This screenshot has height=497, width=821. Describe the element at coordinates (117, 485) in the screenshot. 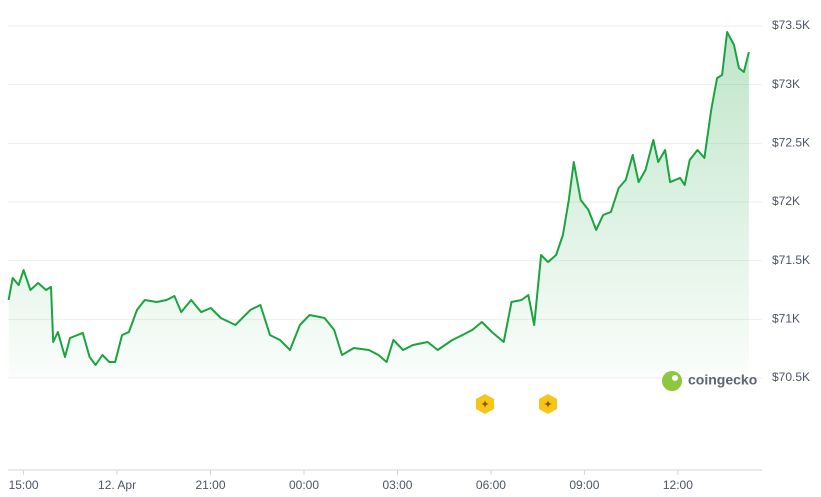

I see `x-tick-label: 12. Apr` at that location.